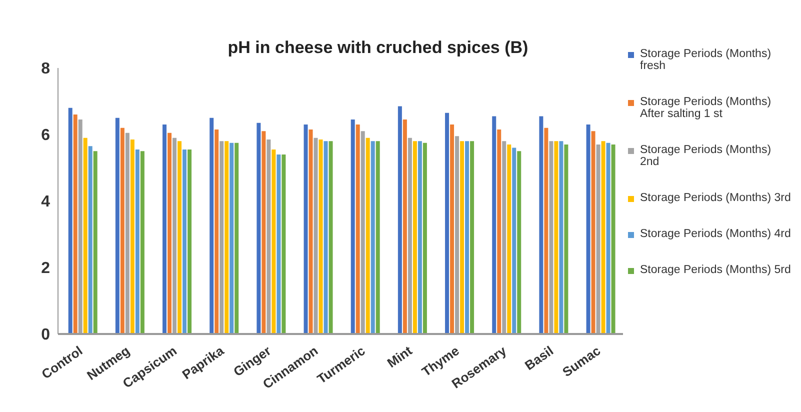  Describe the element at coordinates (45, 335) in the screenshot. I see `y-tick-label: 0` at that location.